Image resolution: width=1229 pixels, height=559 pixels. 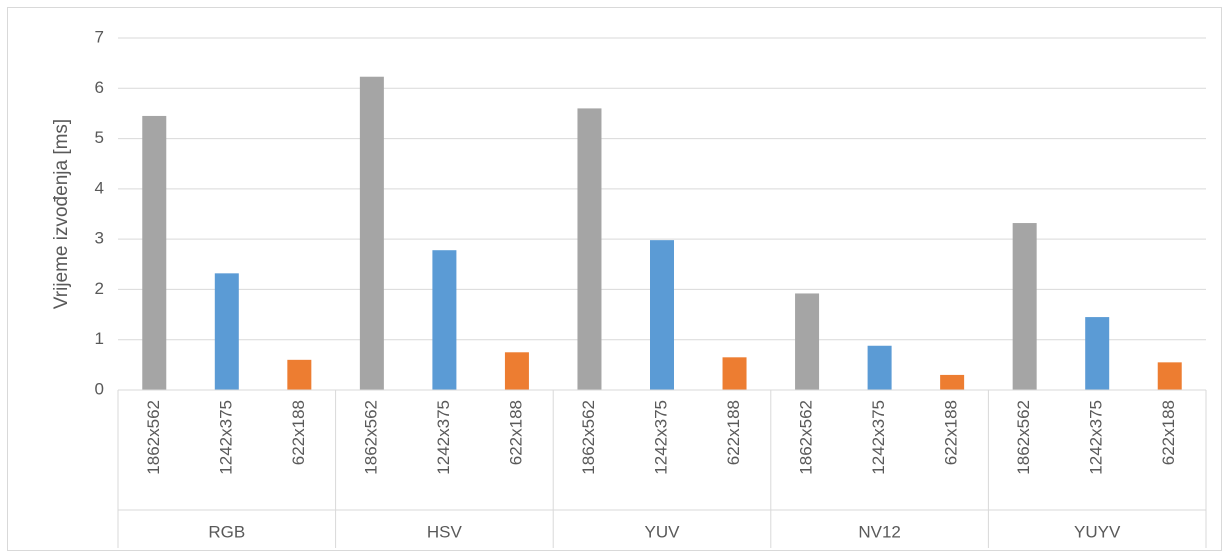 What do you see at coordinates (99, 87) in the screenshot?
I see `y-tick-label: 6` at bounding box center [99, 87].